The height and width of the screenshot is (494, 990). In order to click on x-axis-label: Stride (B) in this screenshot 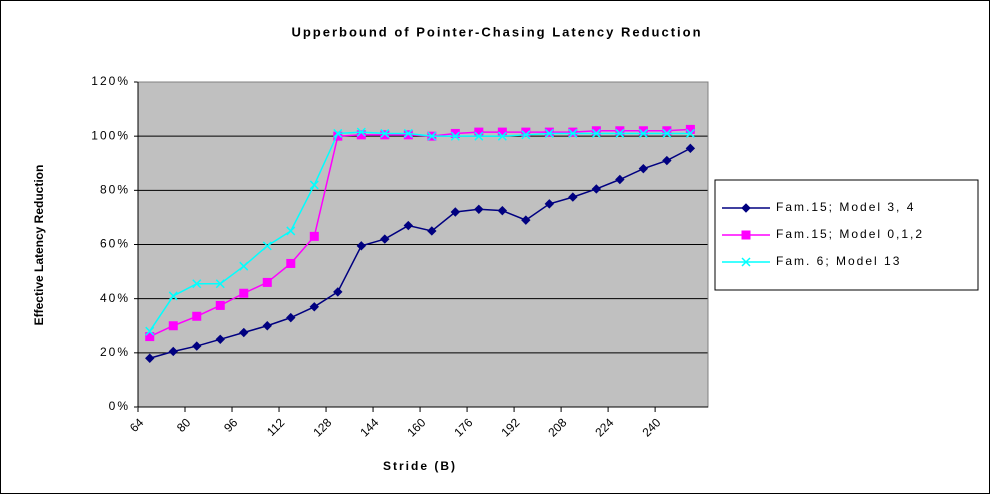, I will do `click(420, 466)`.